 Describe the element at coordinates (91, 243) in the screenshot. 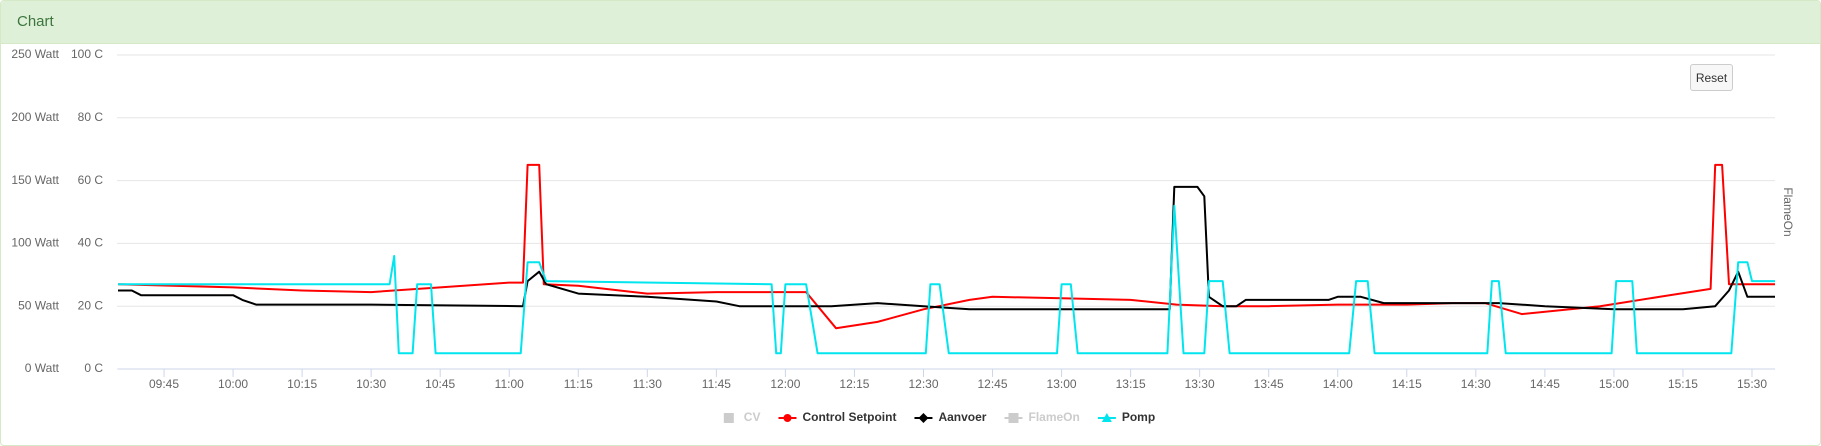

I see `y2-tick-label: 40 C` at that location.